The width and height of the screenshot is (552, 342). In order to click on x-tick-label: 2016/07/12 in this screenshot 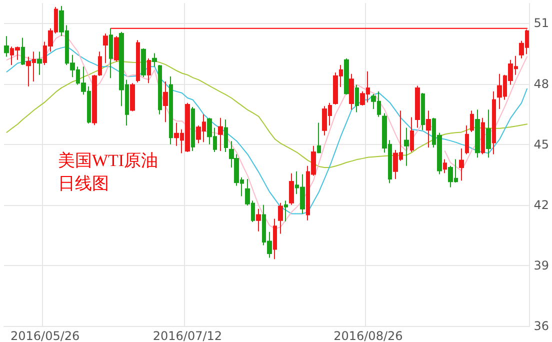, I will do `click(187, 335)`.